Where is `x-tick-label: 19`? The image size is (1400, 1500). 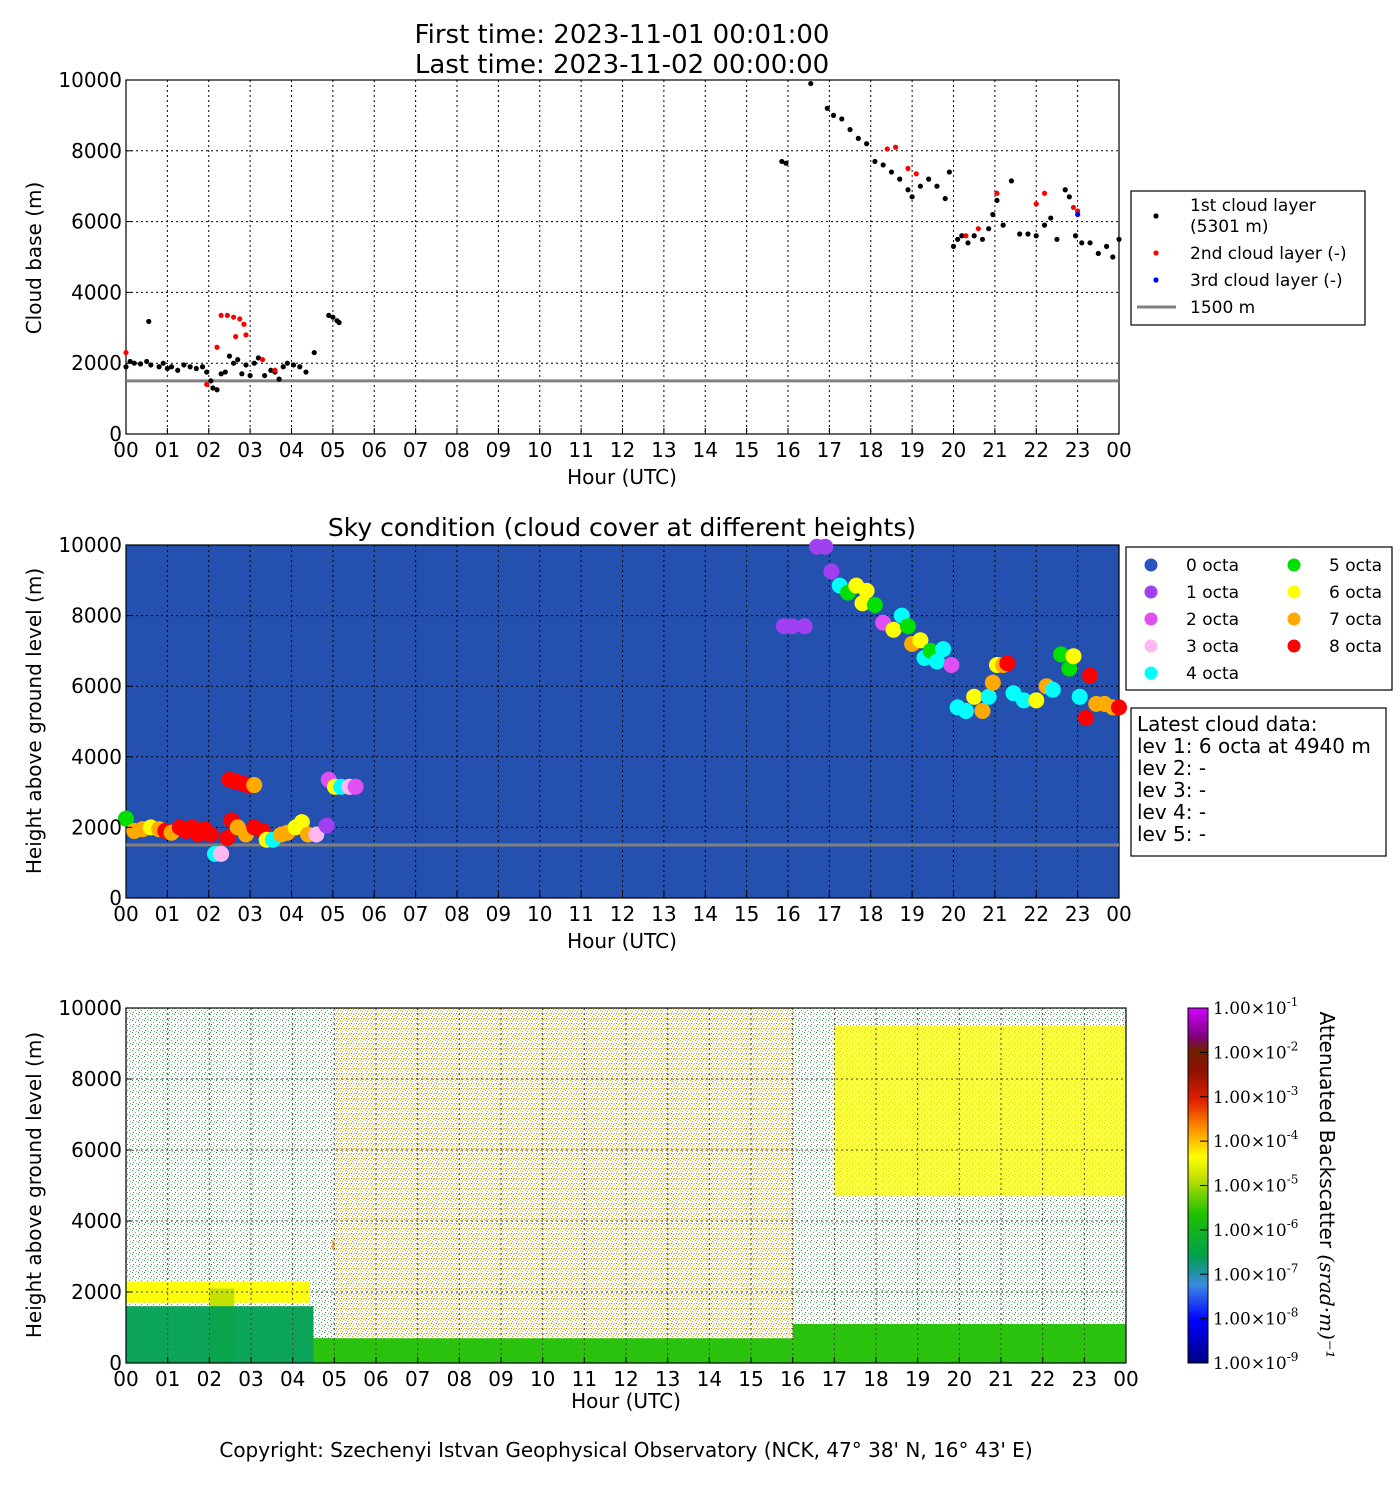
x-tick-label: 19 is located at coordinates (911, 450).